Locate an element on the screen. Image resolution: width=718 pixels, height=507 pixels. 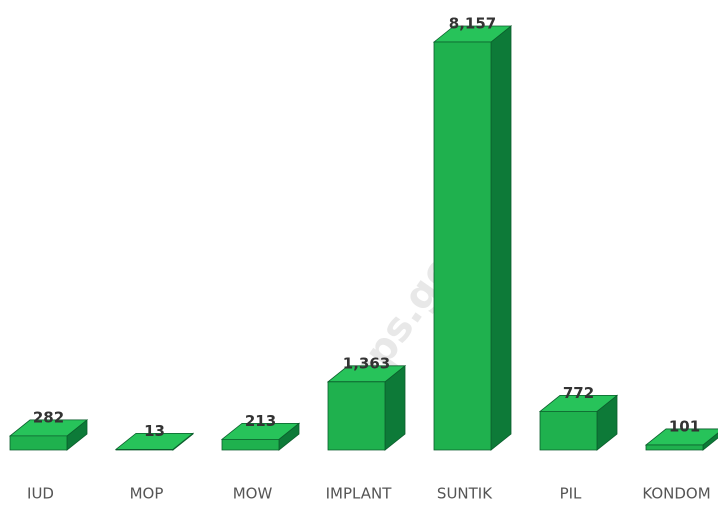
x-tick-label: IMPLANT is located at coordinates (359, 494).